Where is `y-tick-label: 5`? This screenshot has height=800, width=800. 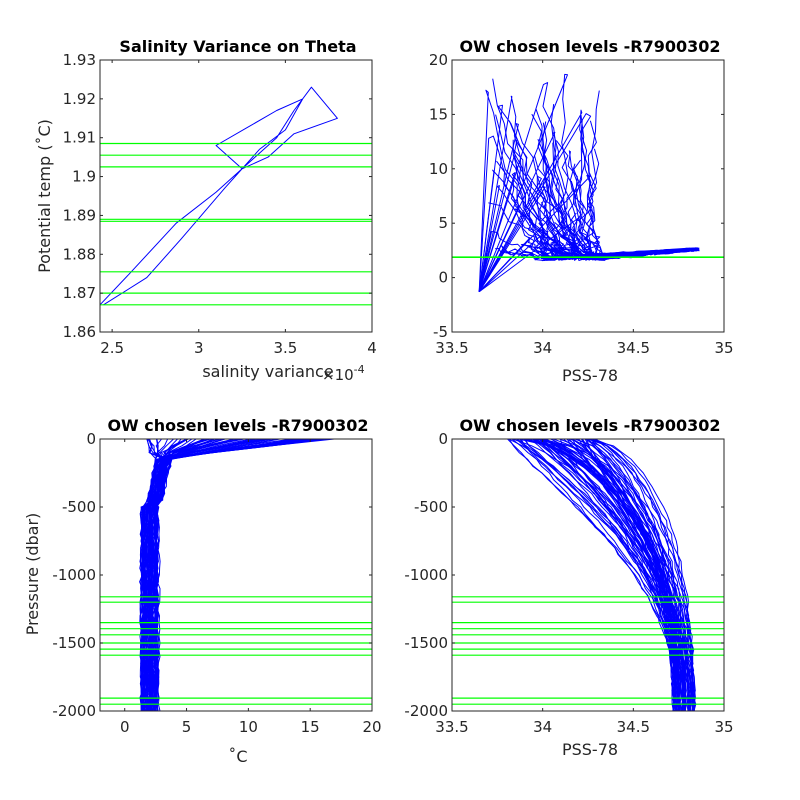
y-tick-label: 5 is located at coordinates (443, 223).